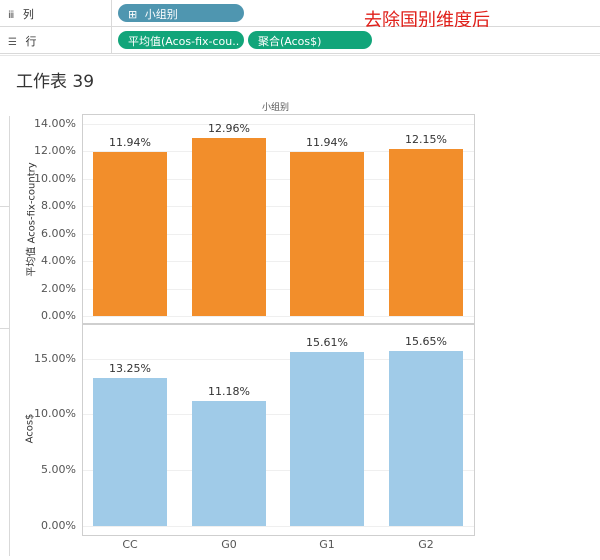  What do you see at coordinates (11, 15) in the screenshot?
I see `columns-icon: iii` at bounding box center [11, 15].